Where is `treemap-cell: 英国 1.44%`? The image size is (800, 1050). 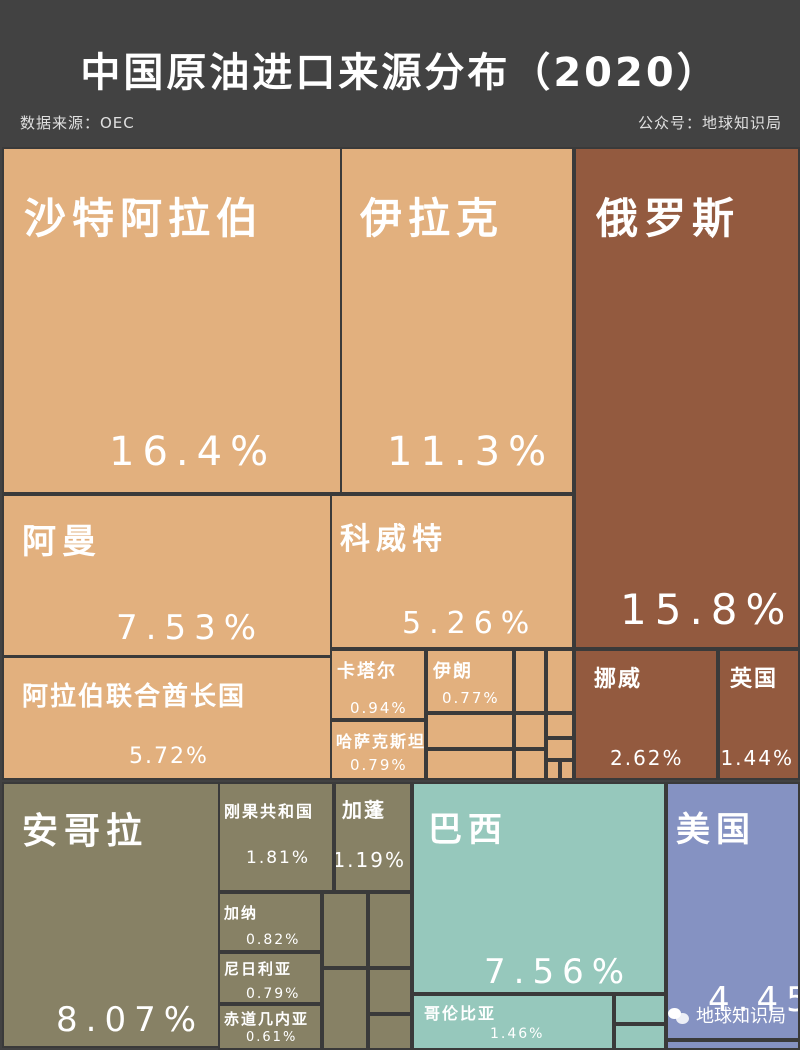 treemap-cell: 英国 1.44% is located at coordinates (759, 714).